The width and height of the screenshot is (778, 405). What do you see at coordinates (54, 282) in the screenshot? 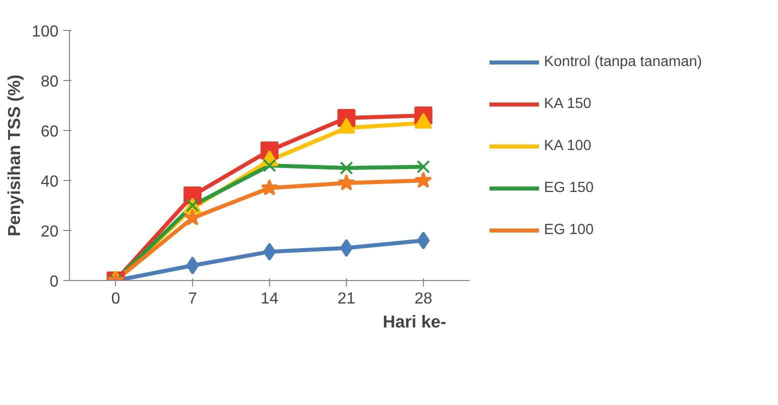
I see `y-tick-label: 0` at bounding box center [54, 282].